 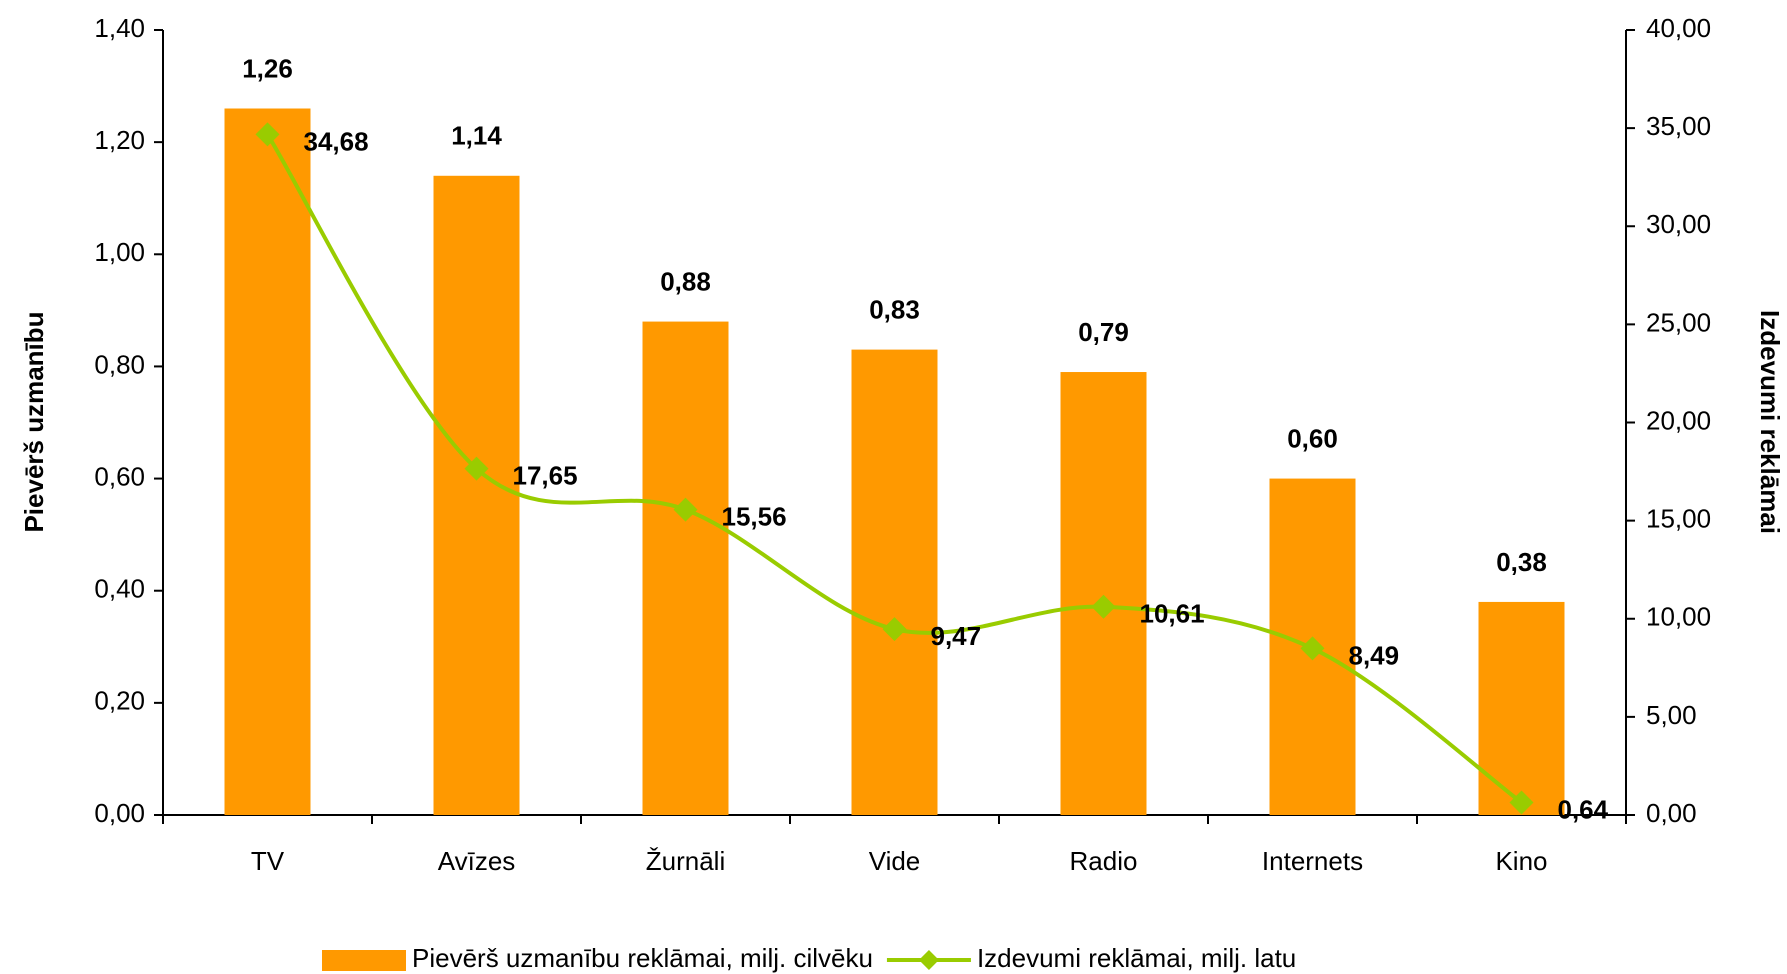 I want to click on y2-tick-label: 40,00, so click(x=1678, y=28).